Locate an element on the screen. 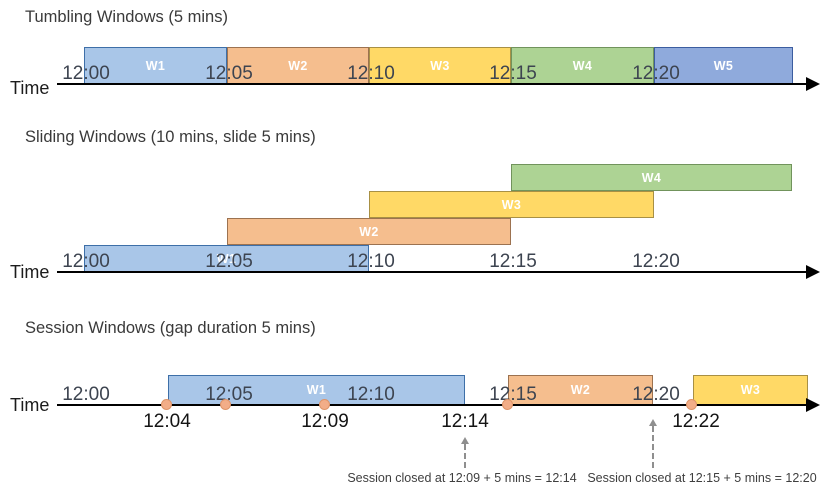 Image resolution: width=829 pixels, height=498 pixels. event-time-label: 12:22 is located at coordinates (696, 421).